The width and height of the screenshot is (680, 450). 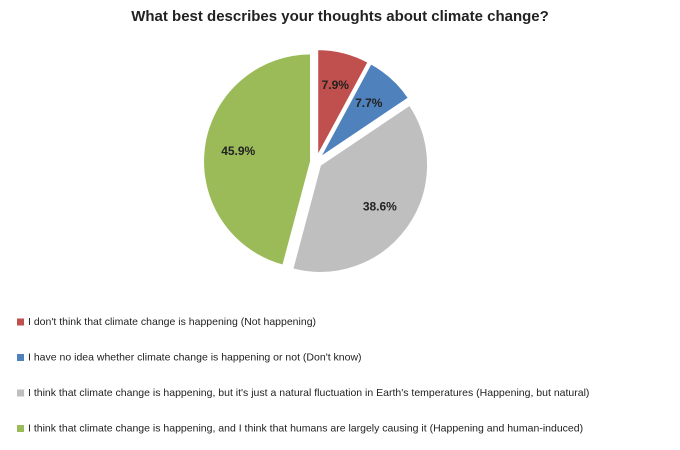 I want to click on data-label: 7.7%, so click(x=369, y=103).